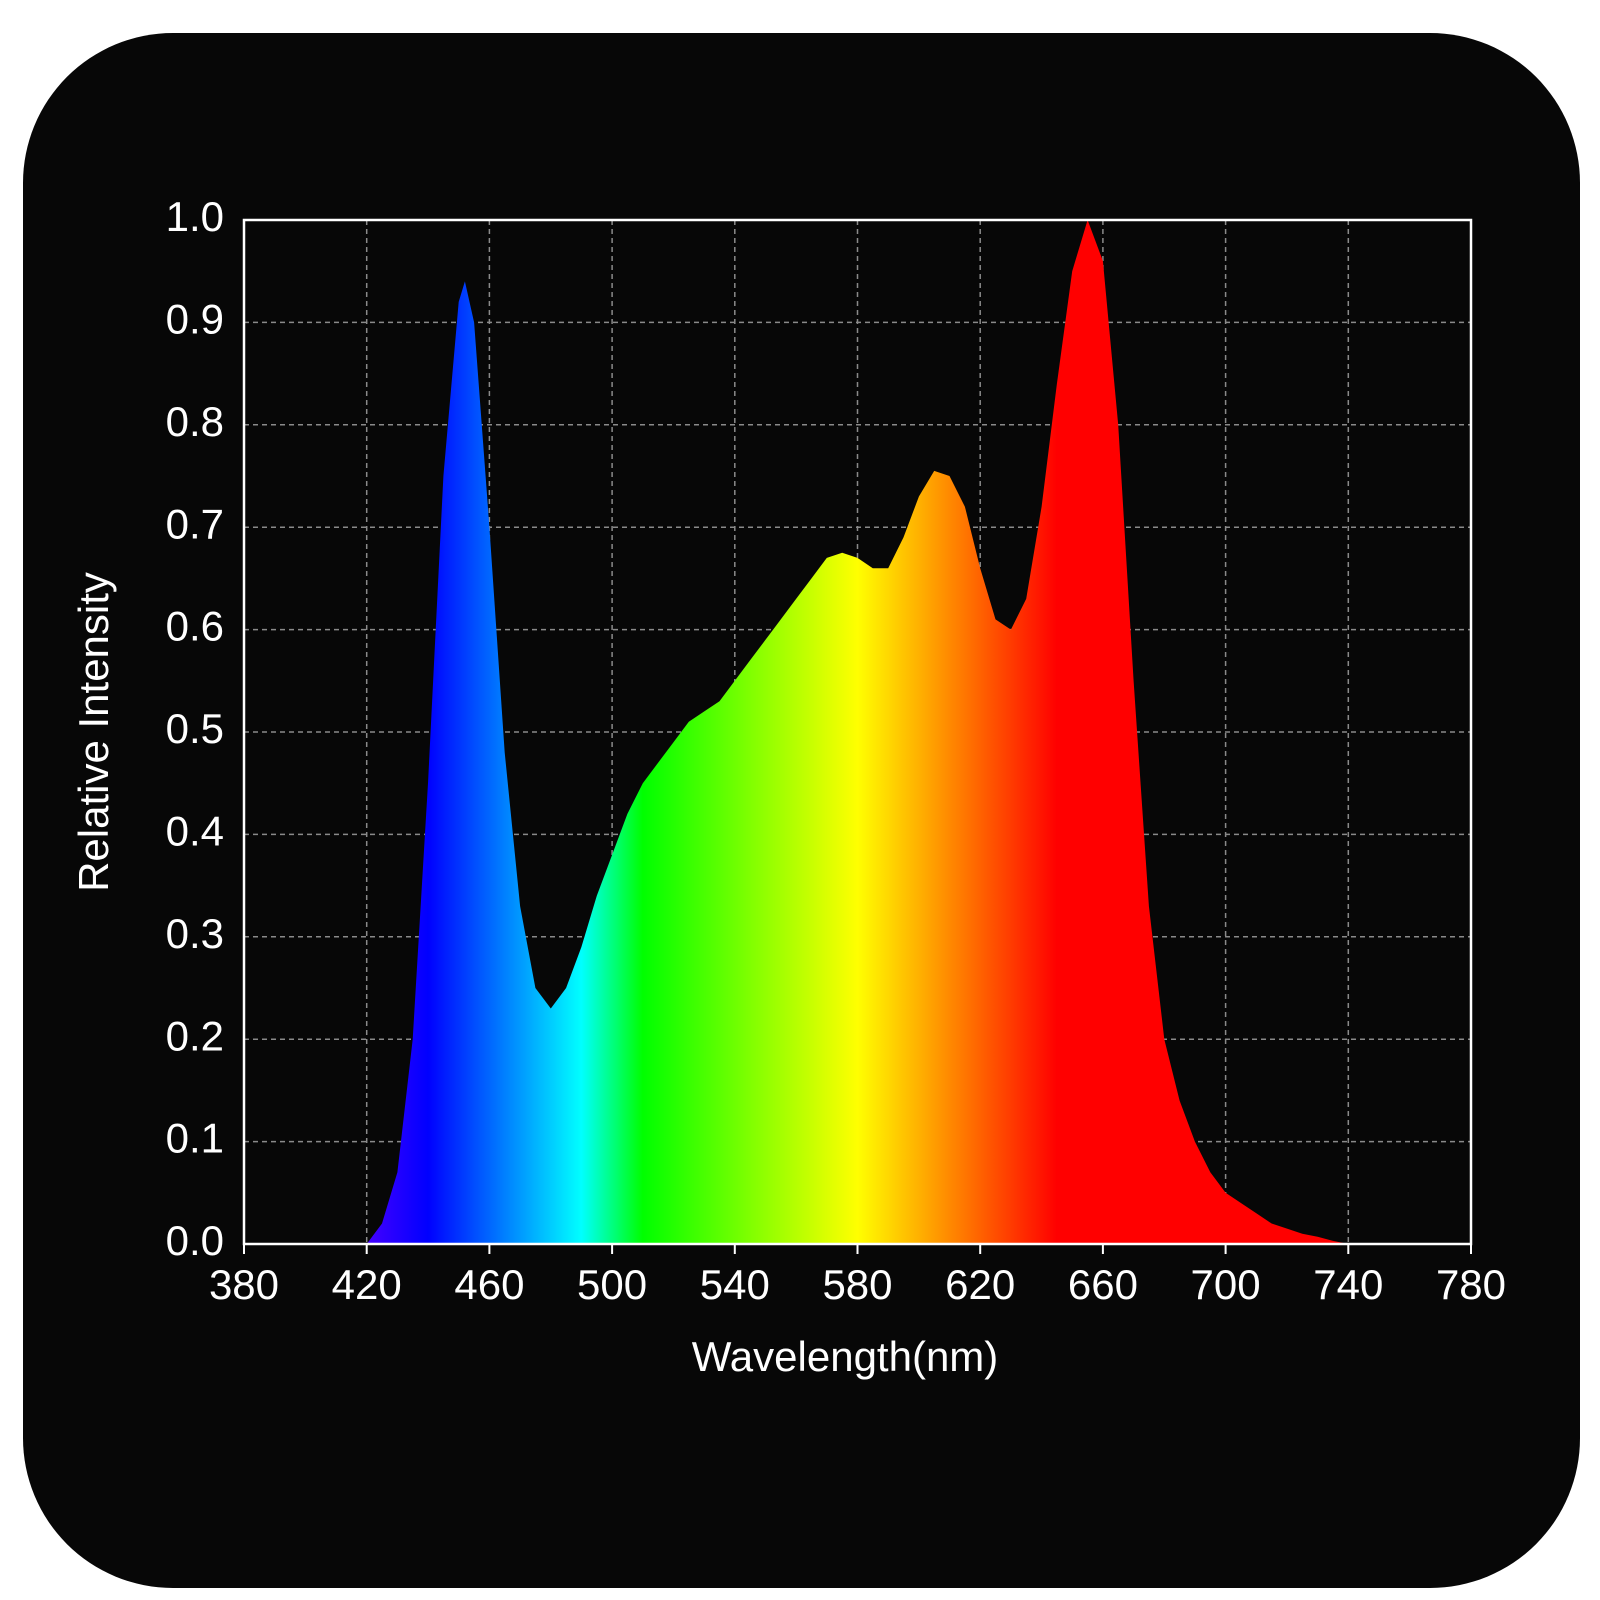 This screenshot has height=1600, width=1600. Describe the element at coordinates (845, 1356) in the screenshot. I see `x-axis-label: Wavelength(nm)` at that location.